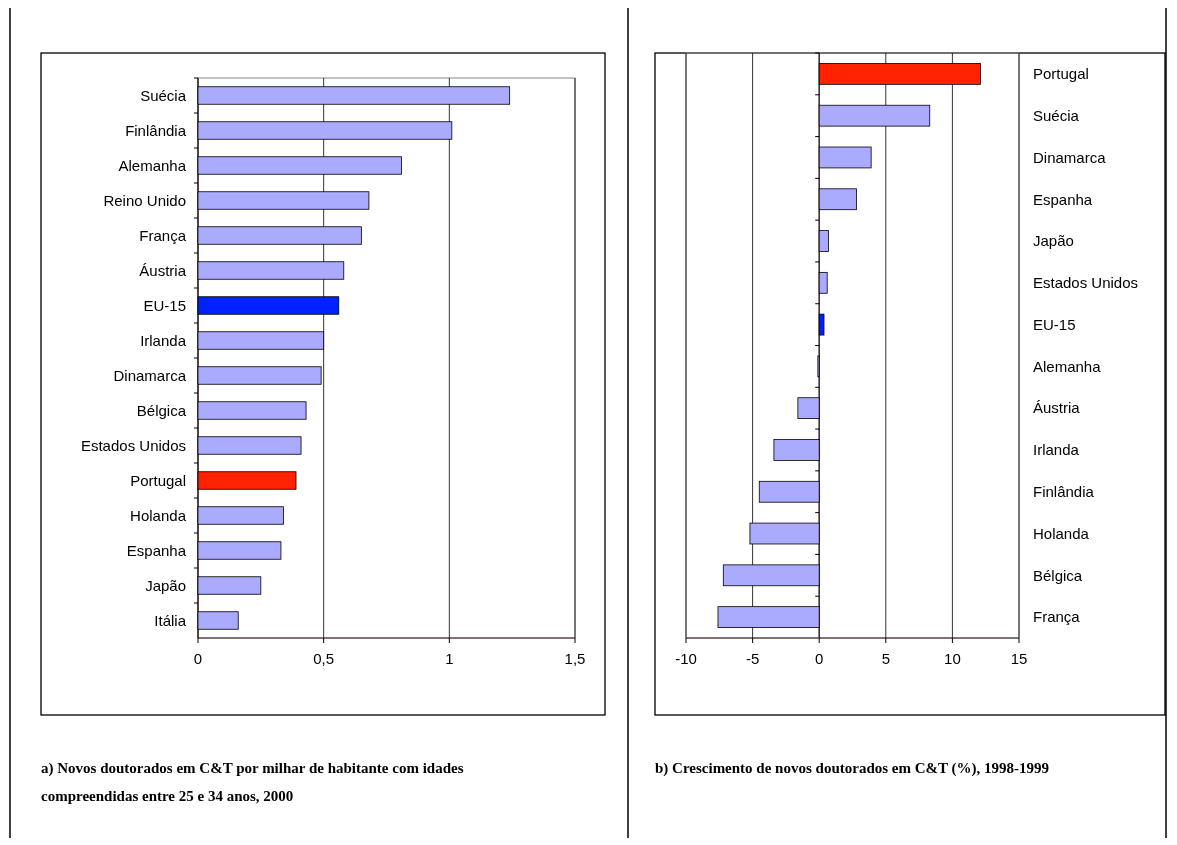 The image size is (1177, 845). Describe the element at coordinates (686, 658) in the screenshot. I see `x-tick-label: -10` at that location.